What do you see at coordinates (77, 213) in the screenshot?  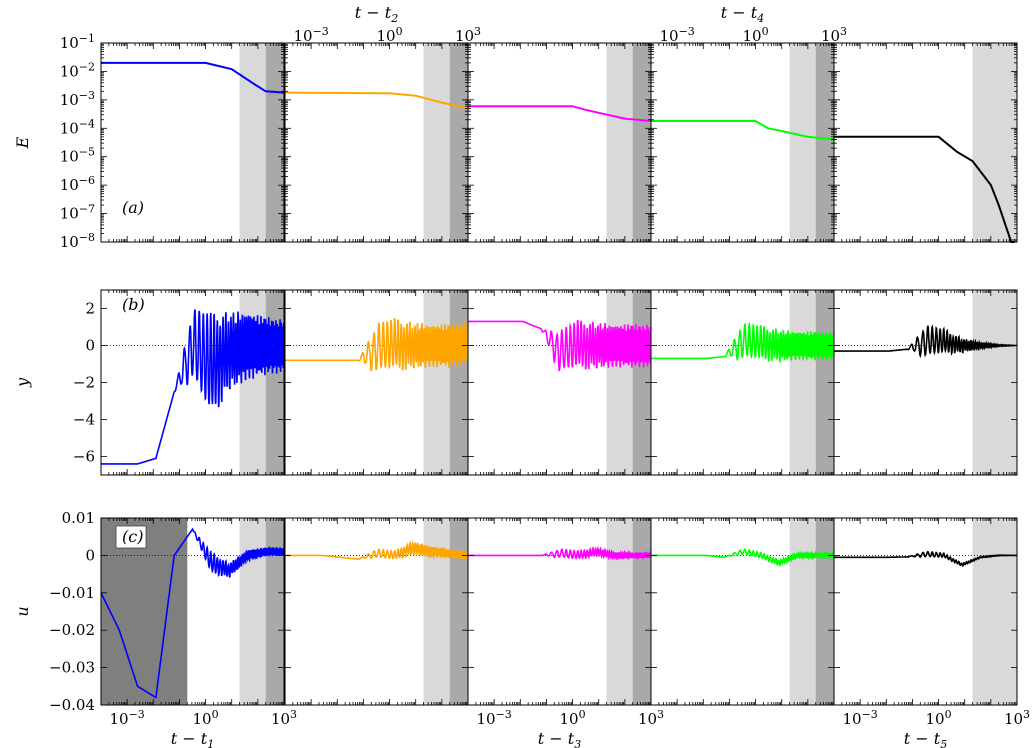 I see `y-tick-label: 10⁻⁷` at bounding box center [77, 213].